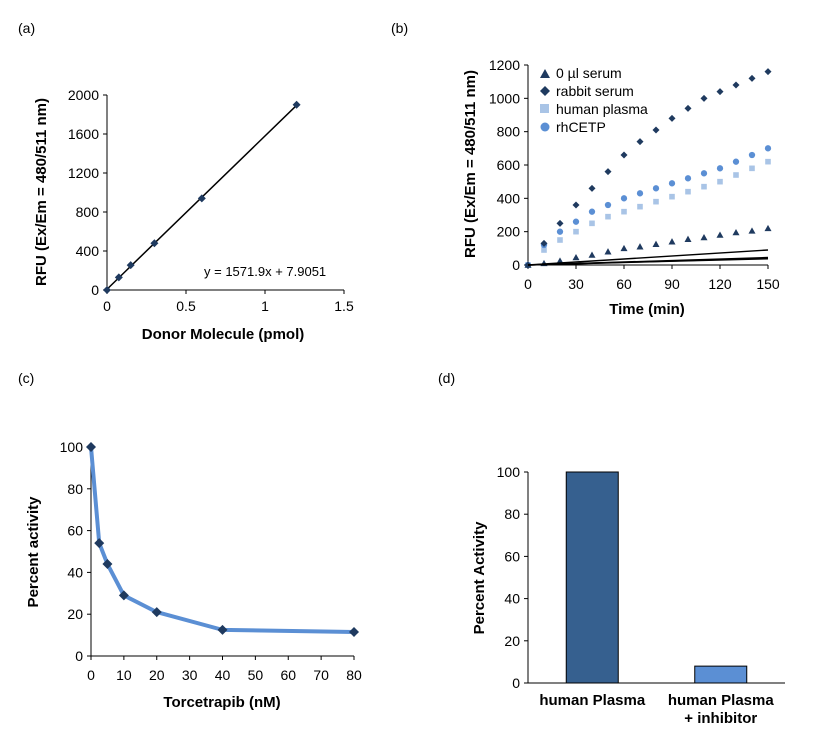  Describe the element at coordinates (504, 65) in the screenshot. I see `y-tick-label: 1200` at that location.